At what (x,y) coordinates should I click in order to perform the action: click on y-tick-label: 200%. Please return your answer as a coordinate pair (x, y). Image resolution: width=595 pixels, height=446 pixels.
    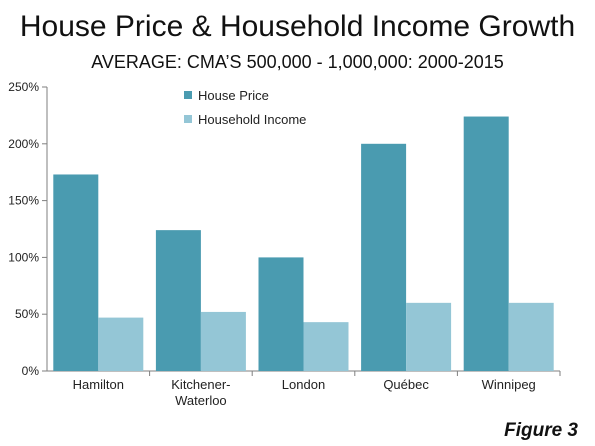
    Looking at the image, I should click on (23, 144).